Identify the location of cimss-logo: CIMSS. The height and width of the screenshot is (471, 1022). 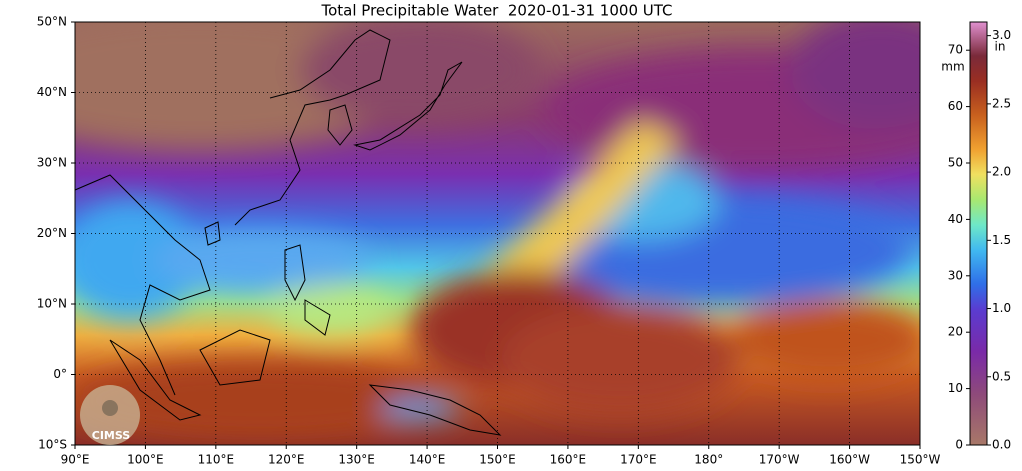
(110, 415).